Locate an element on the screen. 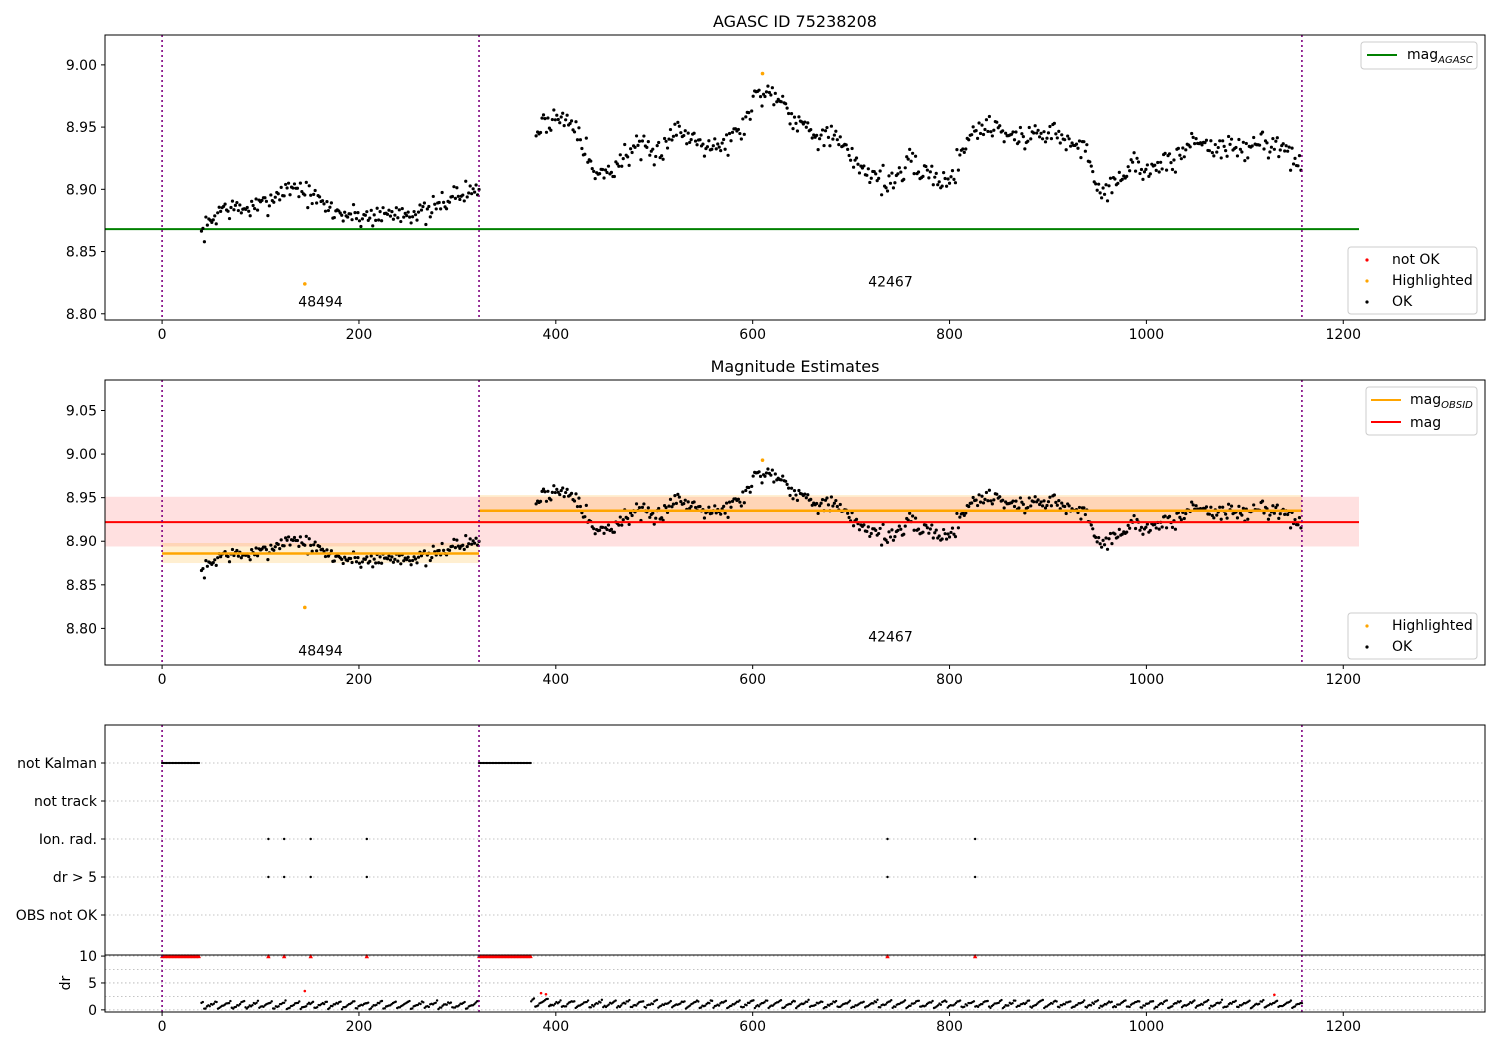 The image size is (1500, 1050). legend-frame is located at coordinates (1412, 636).